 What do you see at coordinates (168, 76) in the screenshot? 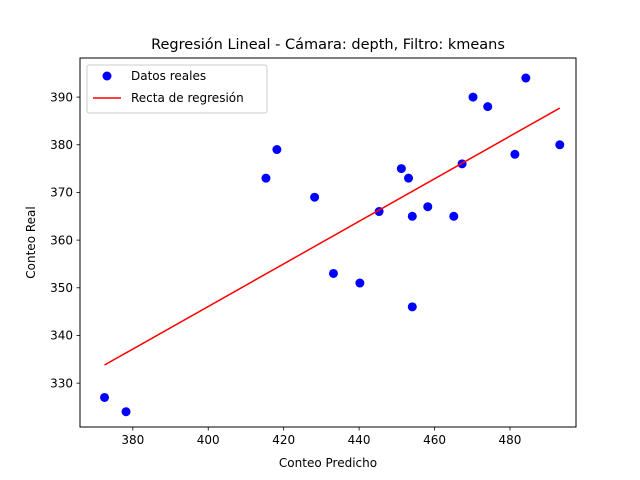
I see `legend-label-datos-reales: Datos reales` at bounding box center [168, 76].